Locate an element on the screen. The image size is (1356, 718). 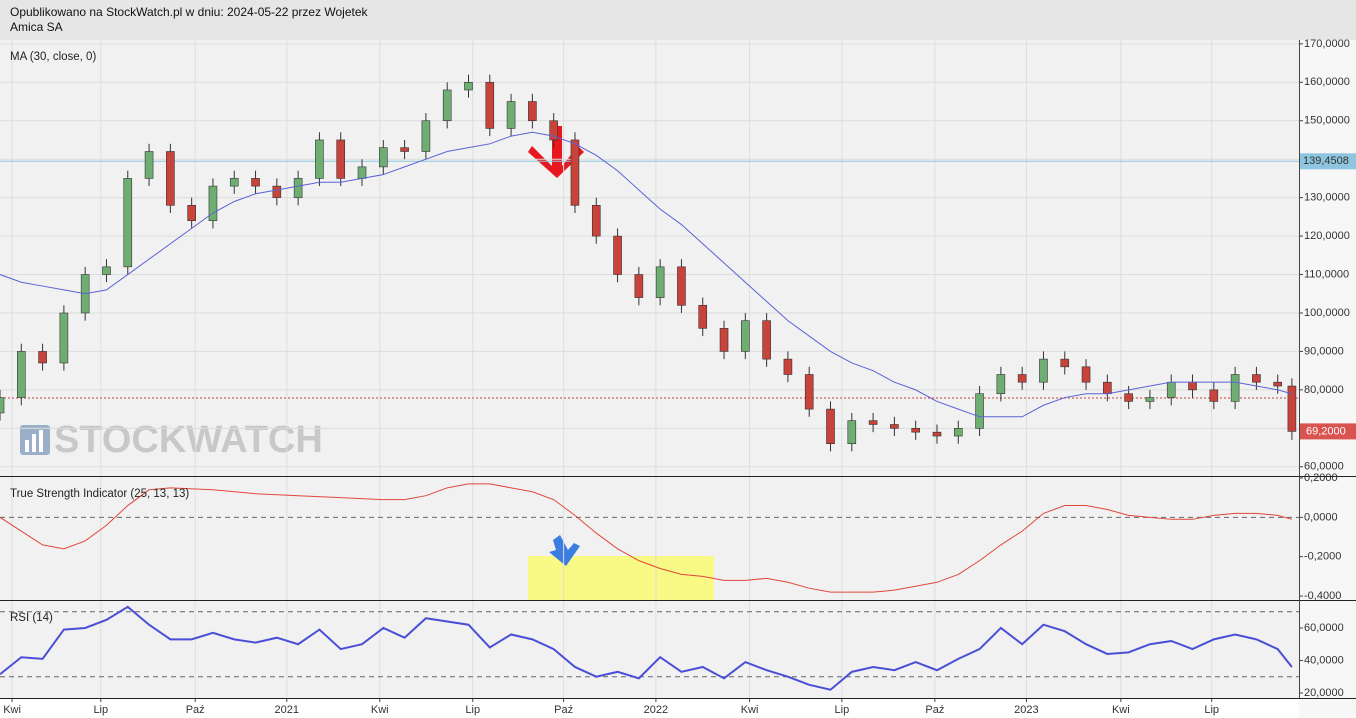
last-price-tag is located at coordinates (1328, 431).